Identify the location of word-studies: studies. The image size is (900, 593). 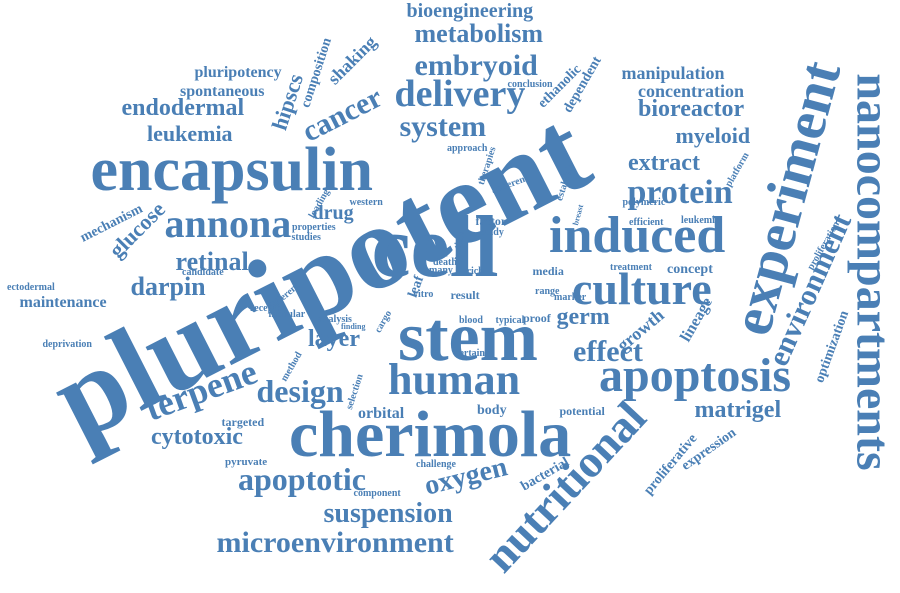
(306, 237).